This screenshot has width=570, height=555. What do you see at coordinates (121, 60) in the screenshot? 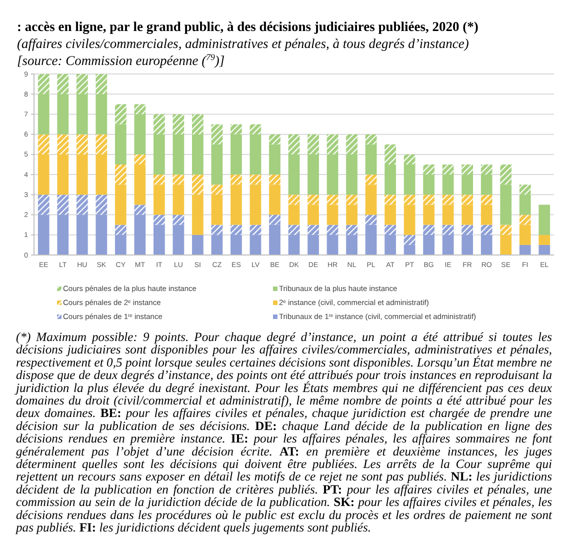
I see `text: [source: Commission européenne ($^{79}$)]` at bounding box center [121, 60].